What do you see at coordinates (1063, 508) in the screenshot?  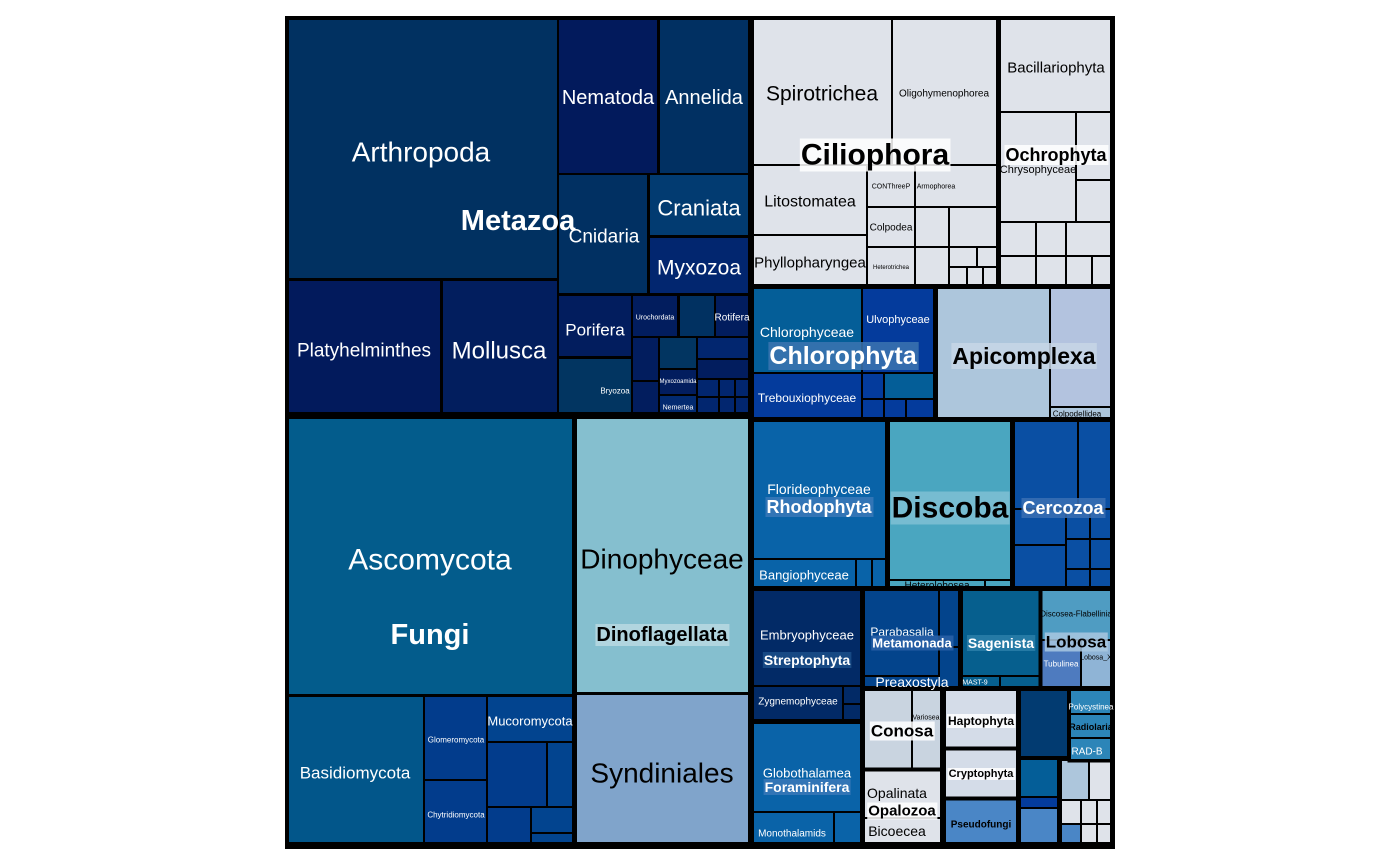 I see `label-cercozoa: Cercozoa` at bounding box center [1063, 508].